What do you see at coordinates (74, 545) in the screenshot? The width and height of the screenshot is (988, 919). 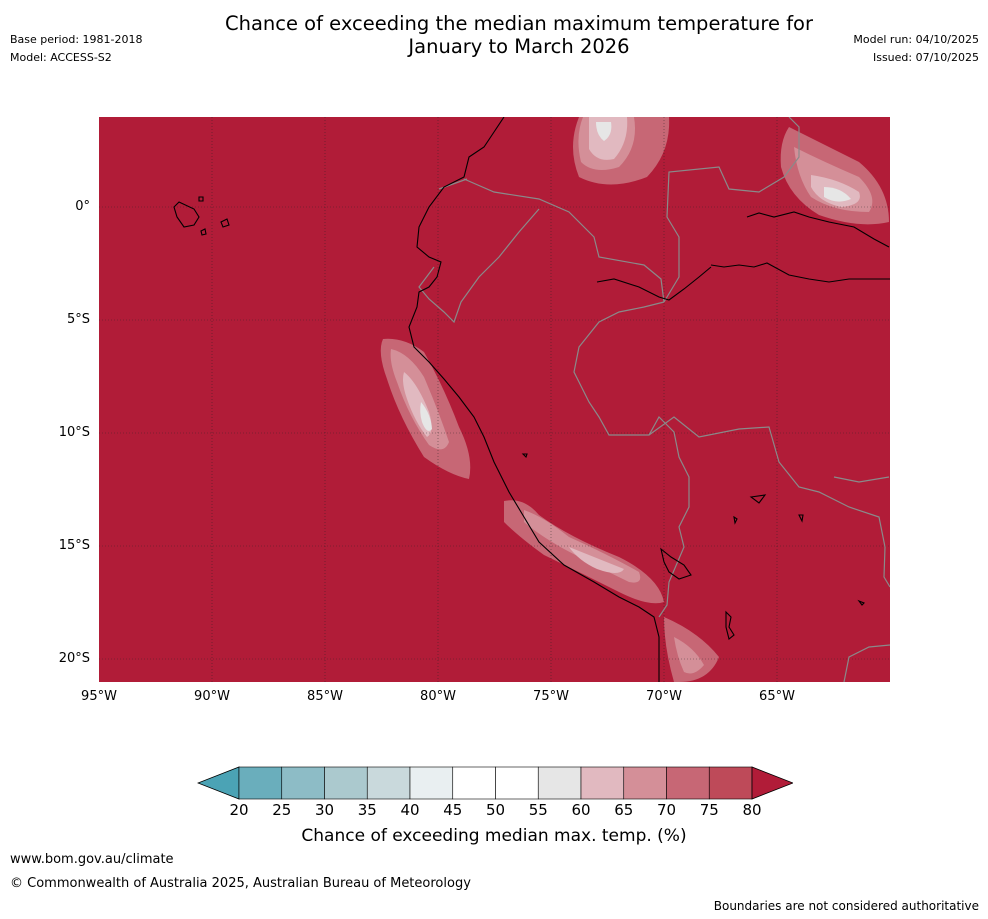 I see `lat-label-15s: 15°S` at bounding box center [74, 545].